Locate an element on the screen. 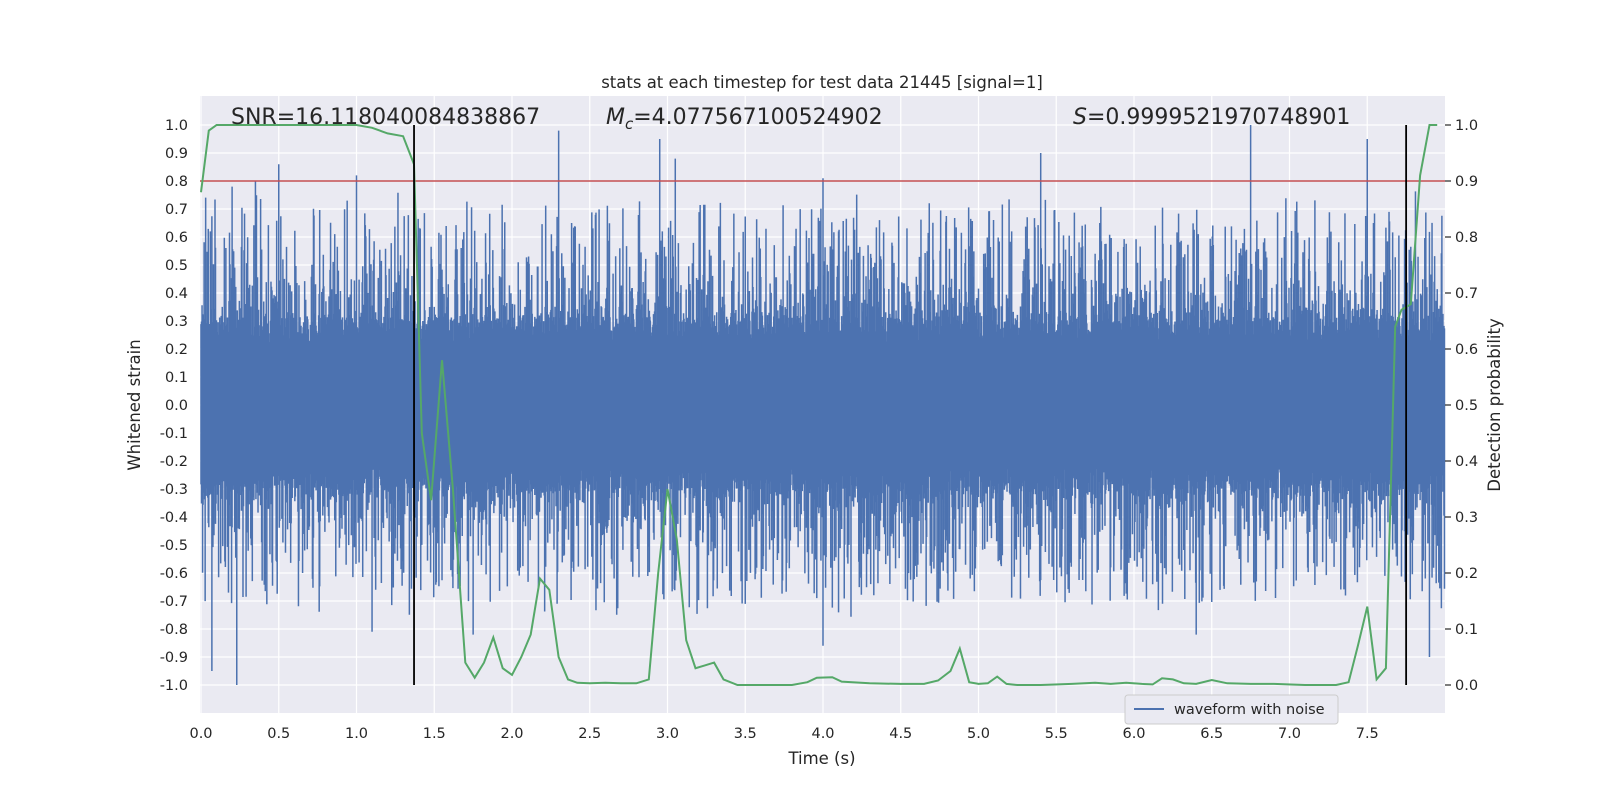  y-right-tick-label: 1.0 is located at coordinates (1466, 126).